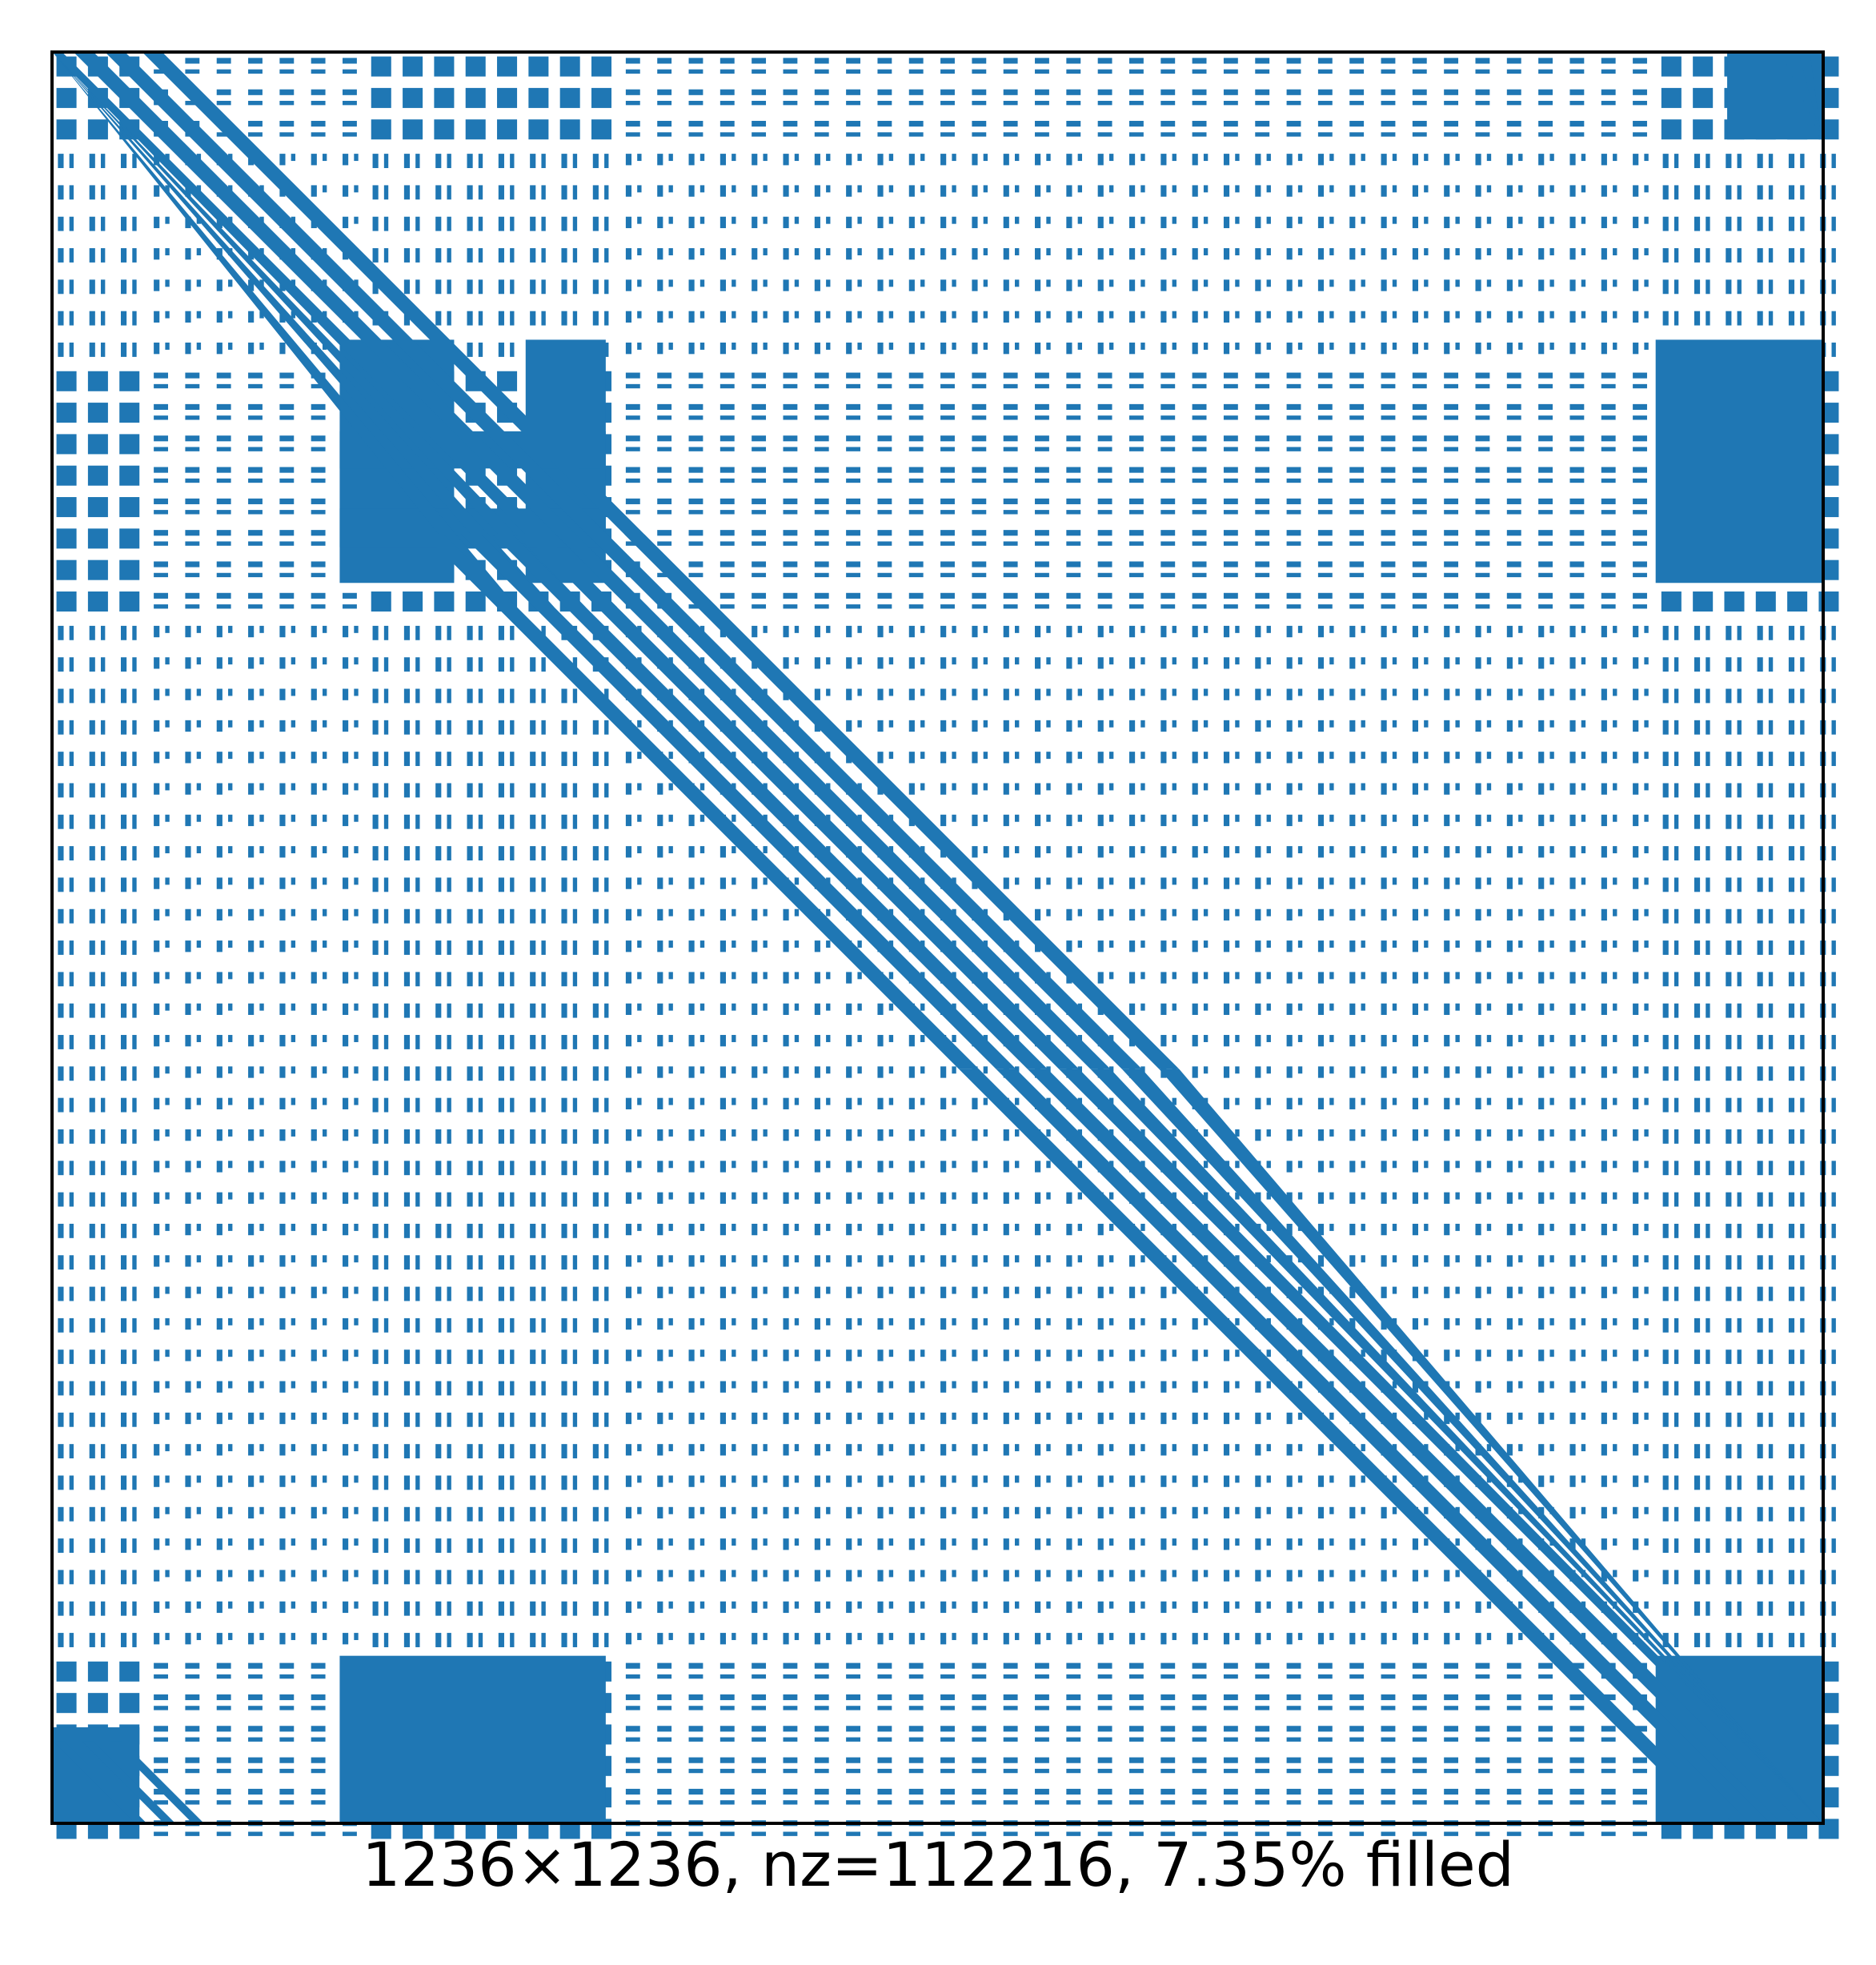 The image size is (1876, 1965). Describe the element at coordinates (97, 507) in the screenshot. I see `nonzero-block` at that location.